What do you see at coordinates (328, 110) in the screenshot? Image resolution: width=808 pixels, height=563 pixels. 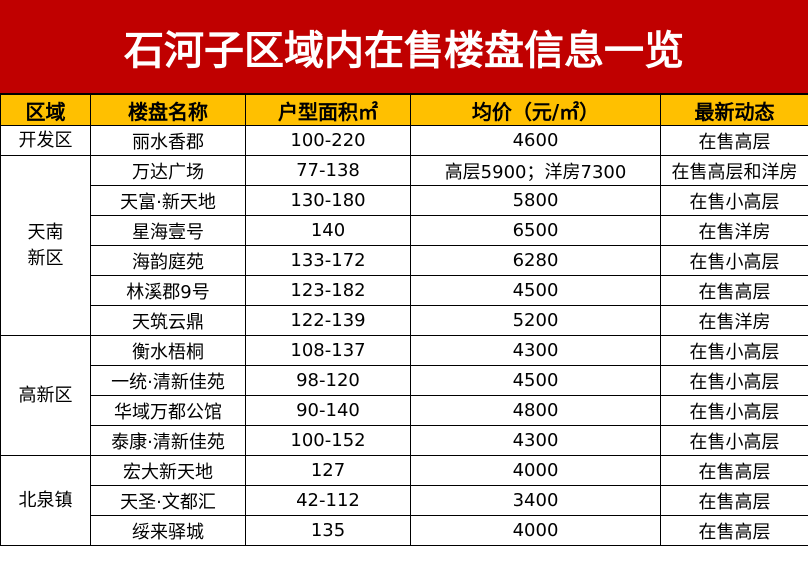 I see `header-cell: 户型面积㎡` at bounding box center [328, 110].